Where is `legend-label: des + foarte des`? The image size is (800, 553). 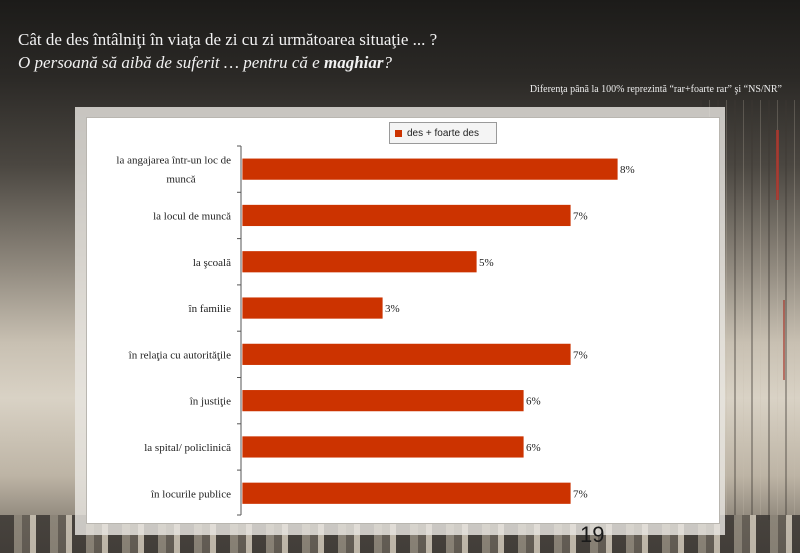
legend-label: des + foarte des is located at coordinates (443, 133).